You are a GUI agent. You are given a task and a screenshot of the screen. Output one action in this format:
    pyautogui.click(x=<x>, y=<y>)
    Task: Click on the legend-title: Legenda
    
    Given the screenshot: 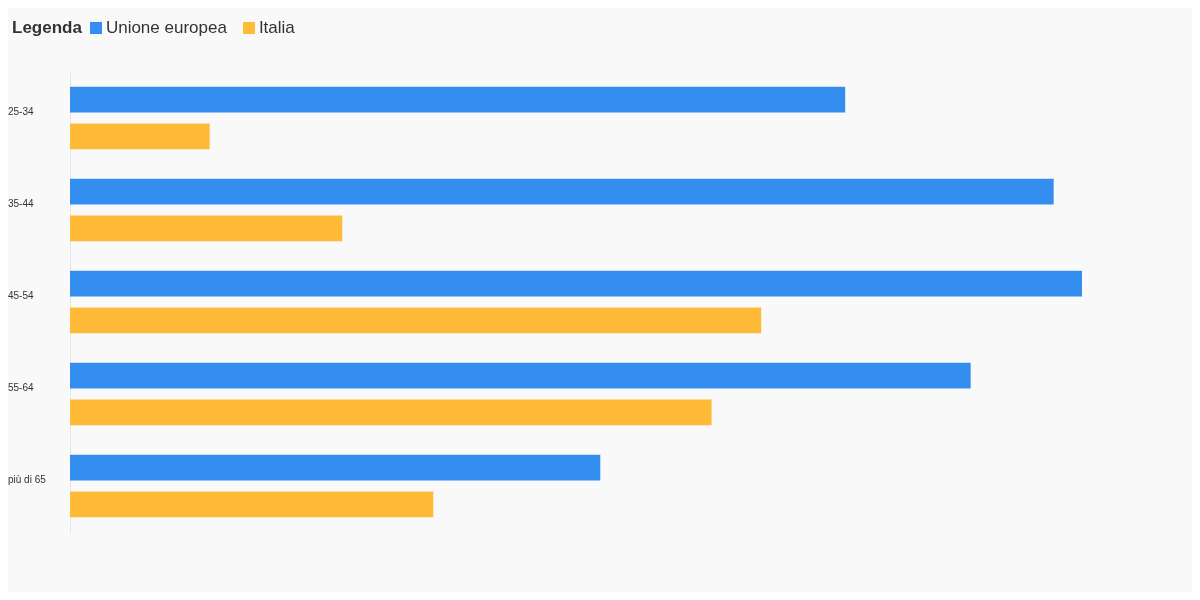 What is the action you would take?
    pyautogui.click(x=47, y=28)
    